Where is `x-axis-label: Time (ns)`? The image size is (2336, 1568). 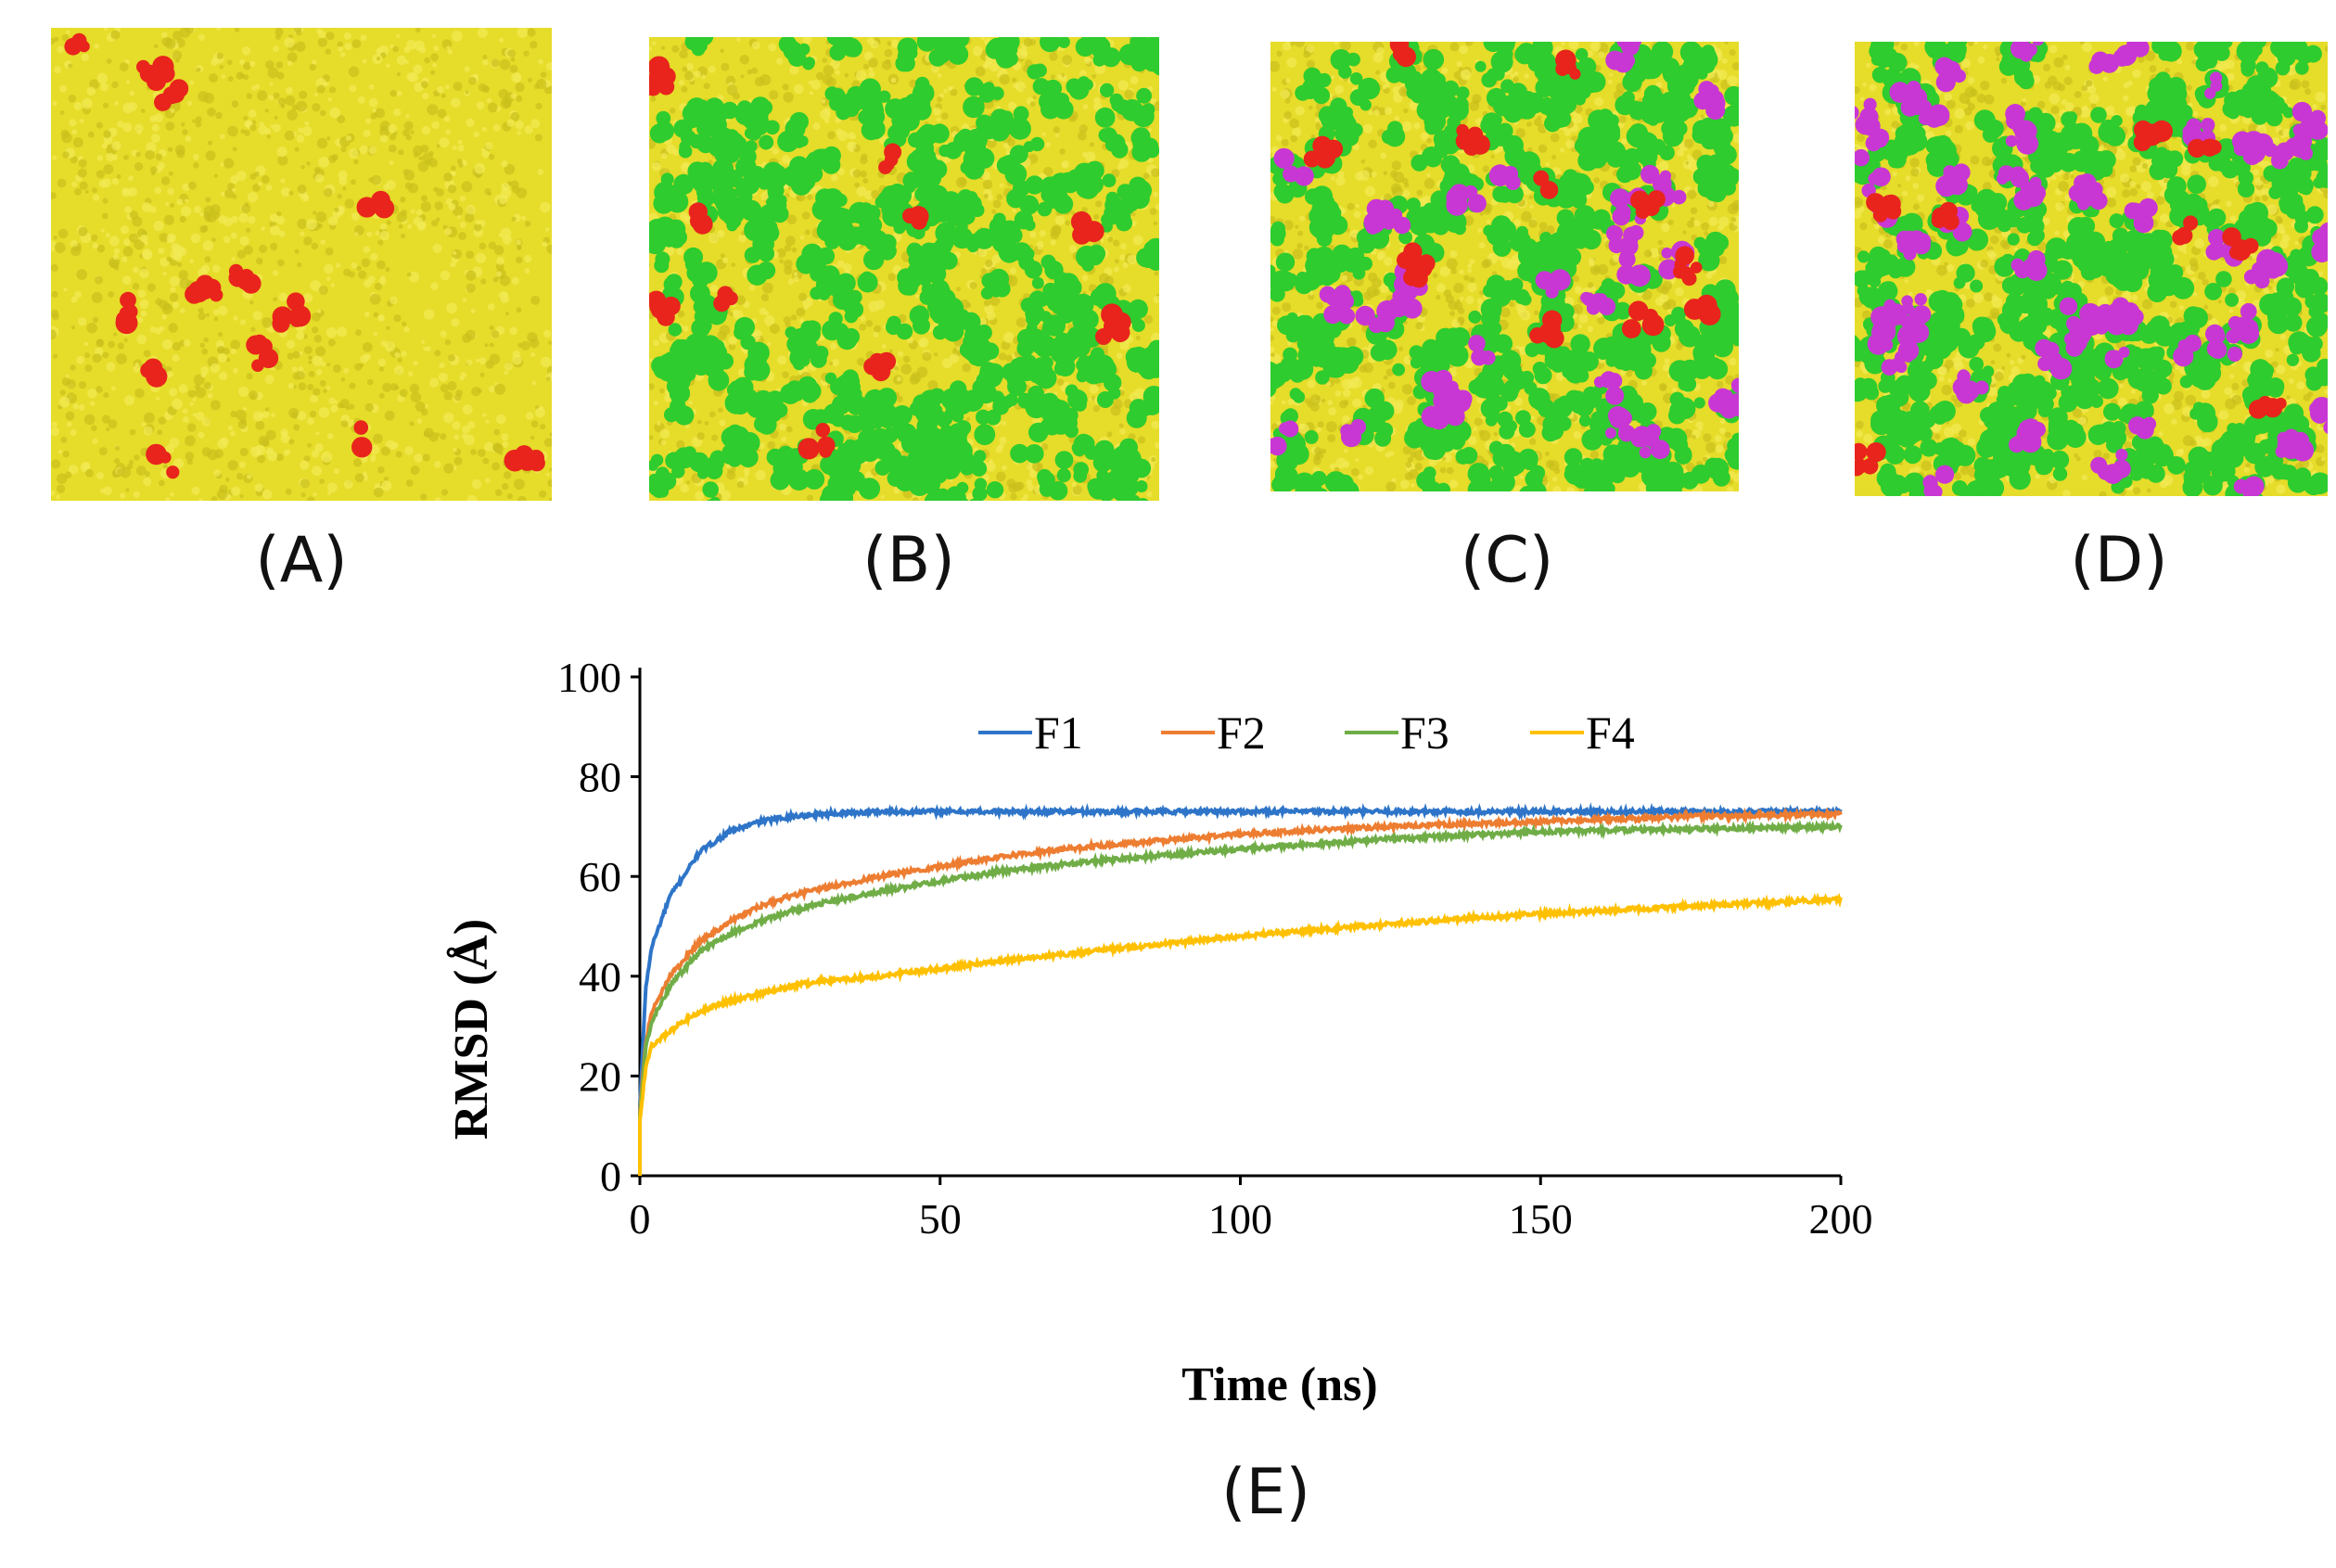
x-axis-label: Time (ns) is located at coordinates (1279, 1384).